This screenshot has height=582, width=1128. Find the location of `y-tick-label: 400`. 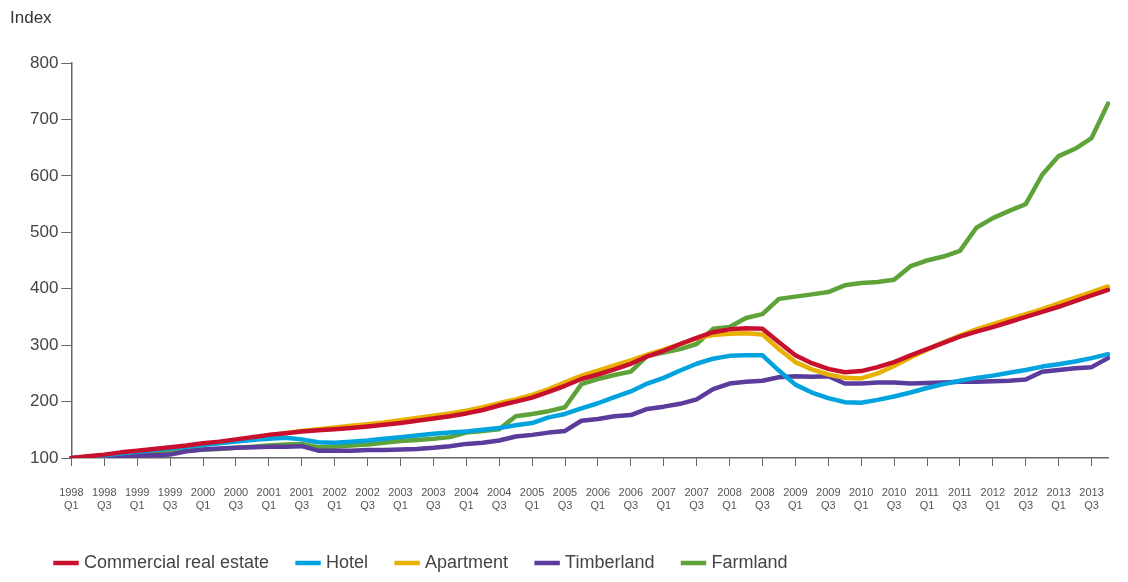

y-tick-label: 400 is located at coordinates (44, 288).